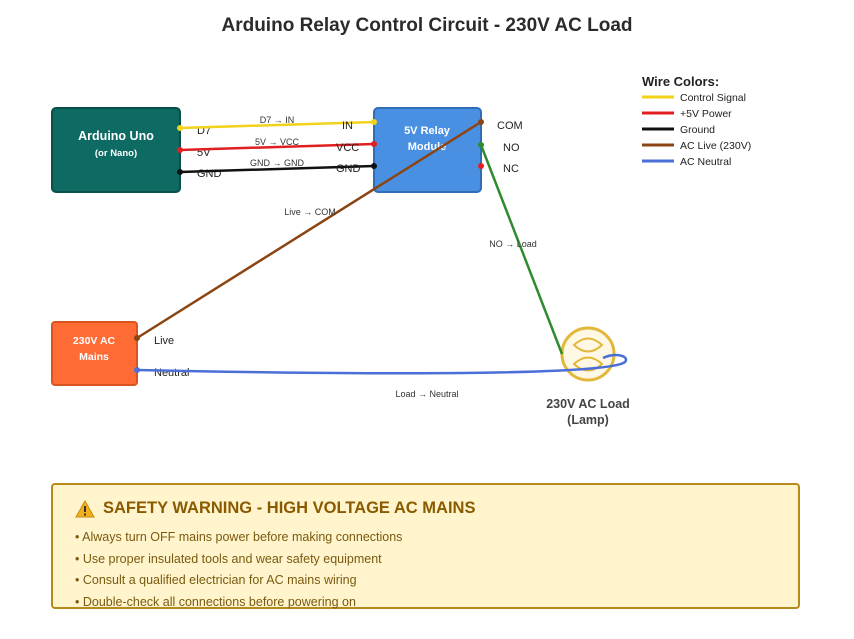 The width and height of the screenshot is (854, 639). Describe the element at coordinates (426, 394) in the screenshot. I see `wire-label-neutral: Load → Neutral` at that location.